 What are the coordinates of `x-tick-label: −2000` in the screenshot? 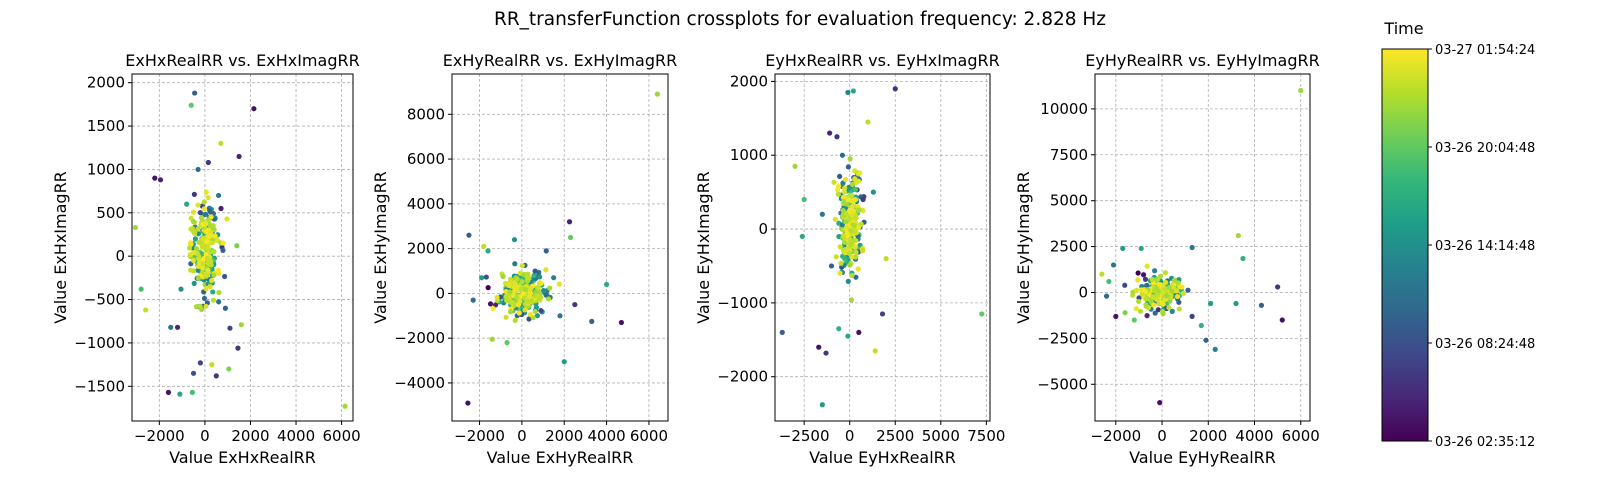 It's located at (1115, 436).